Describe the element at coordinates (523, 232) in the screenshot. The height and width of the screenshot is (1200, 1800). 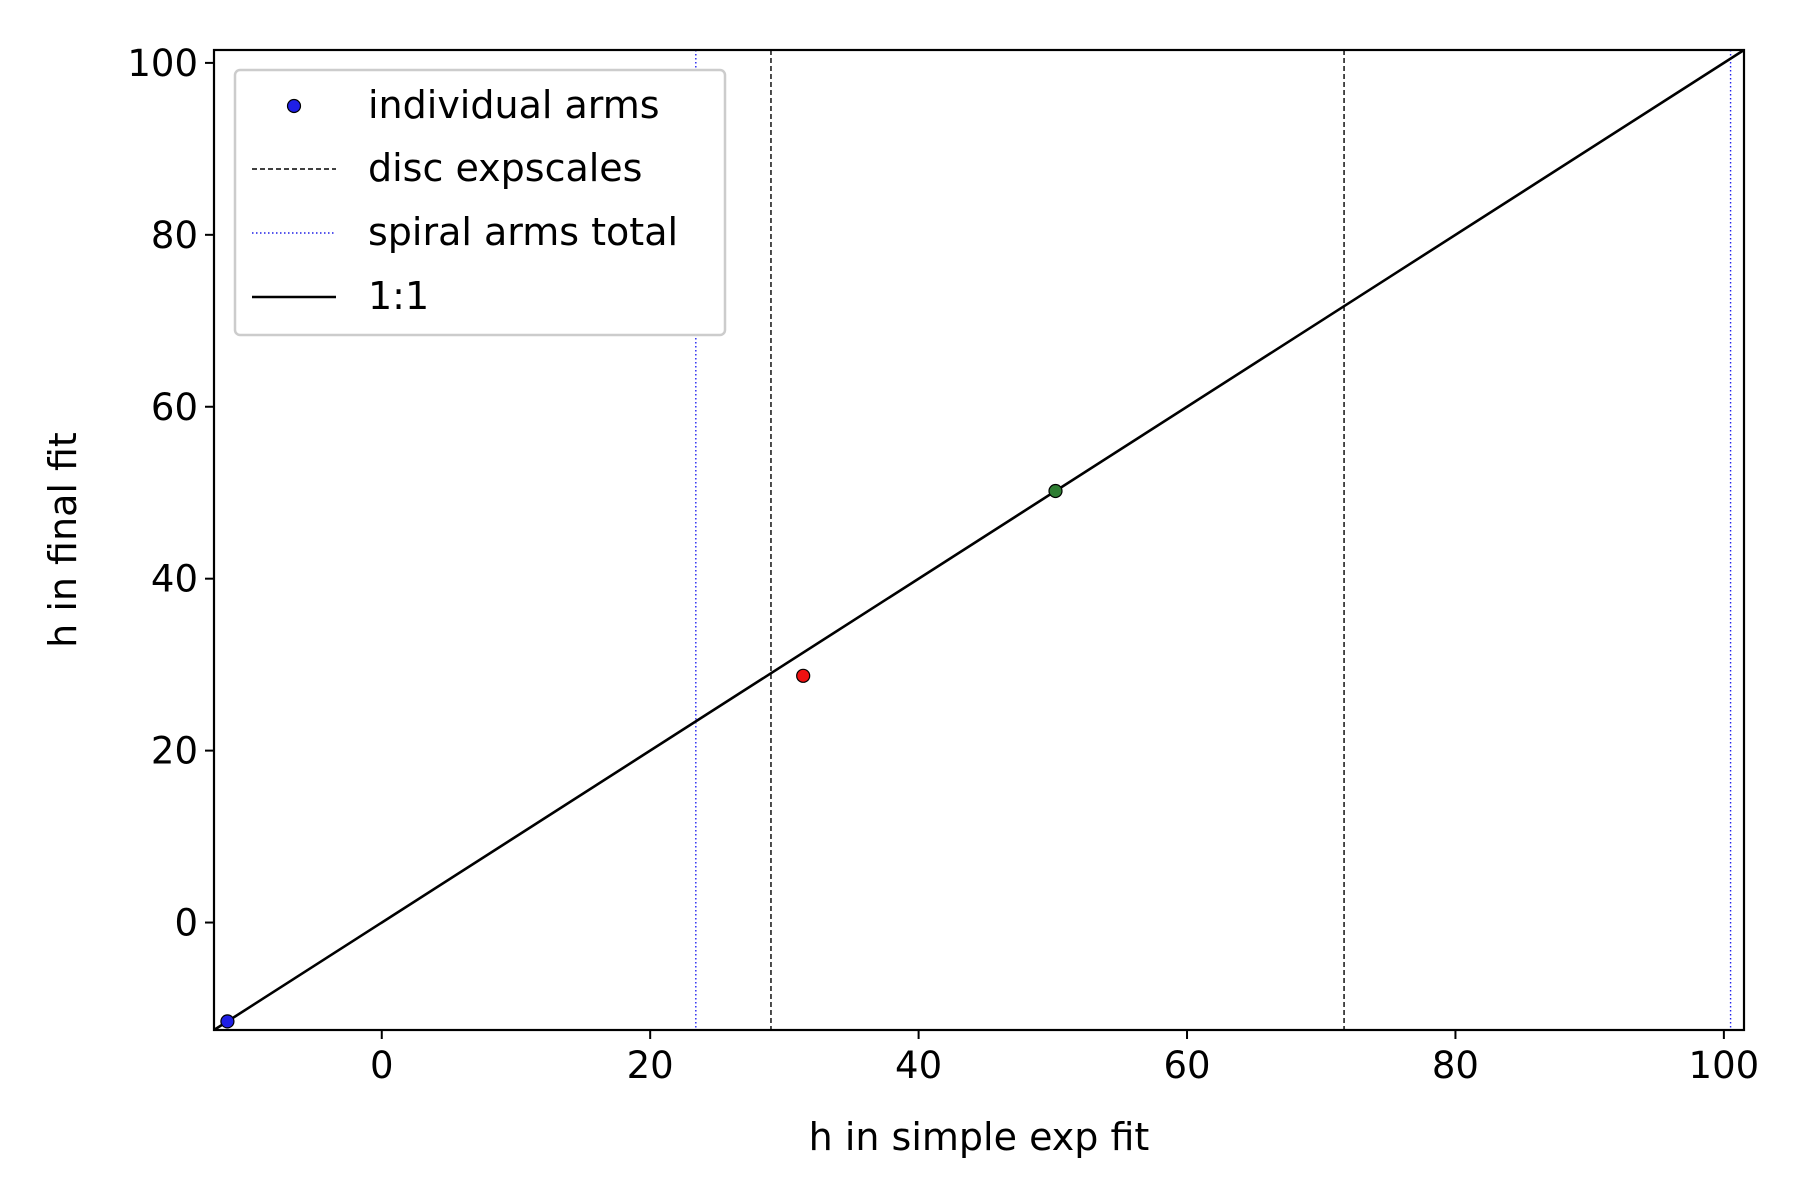
I see `legend-label-spiral-arms-total: spiral arms total` at that location.